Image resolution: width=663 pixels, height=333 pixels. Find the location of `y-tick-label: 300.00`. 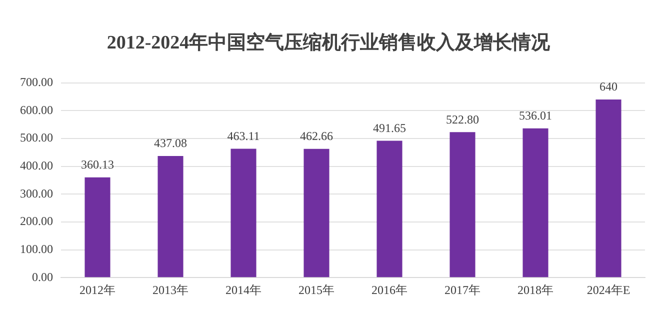

y-tick-label: 300.00 is located at coordinates (36, 193).